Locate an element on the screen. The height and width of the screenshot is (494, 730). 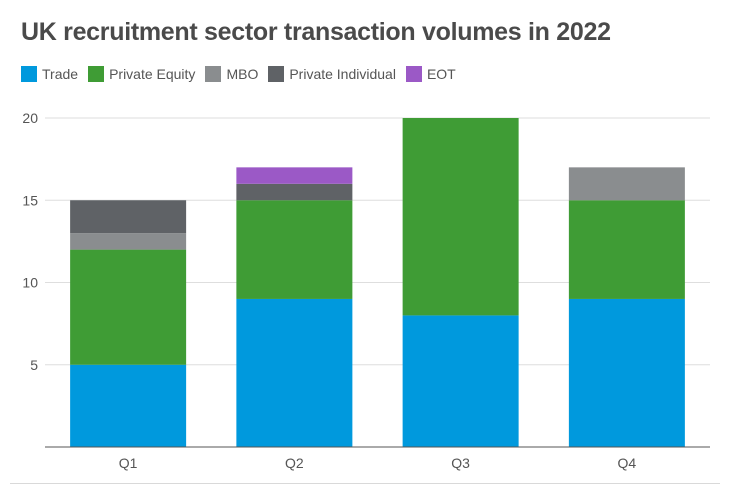
bar-q1-private-individual is located at coordinates (128, 217).